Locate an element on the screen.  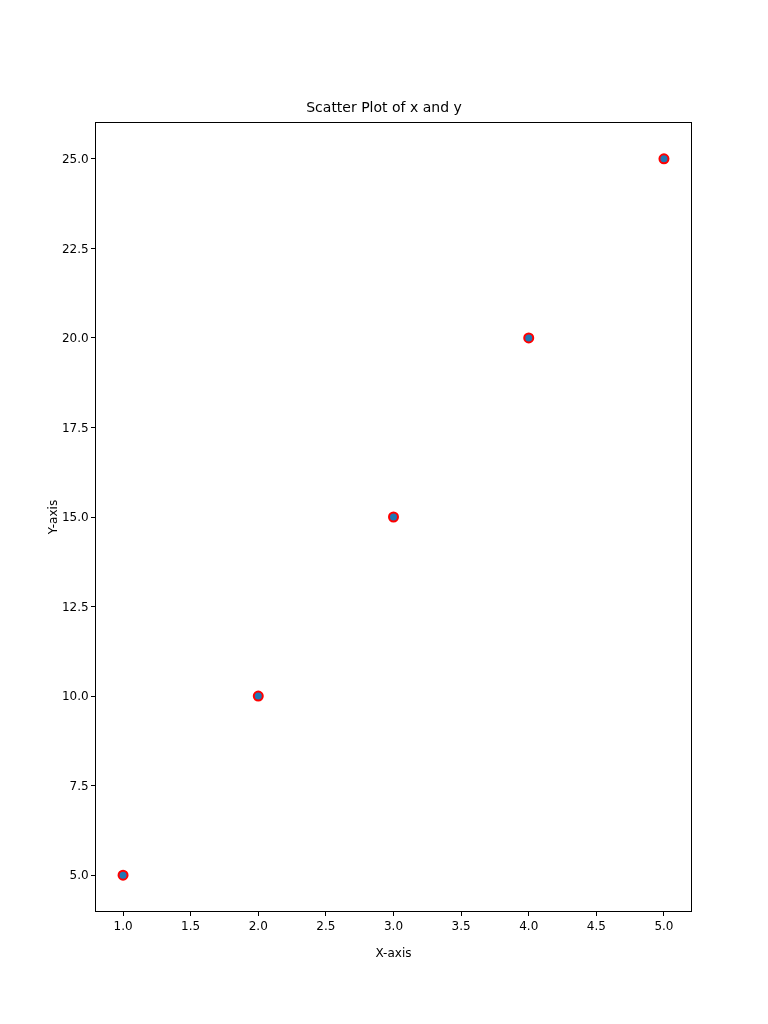
x-tick-label: 1.5 is located at coordinates (191, 926).